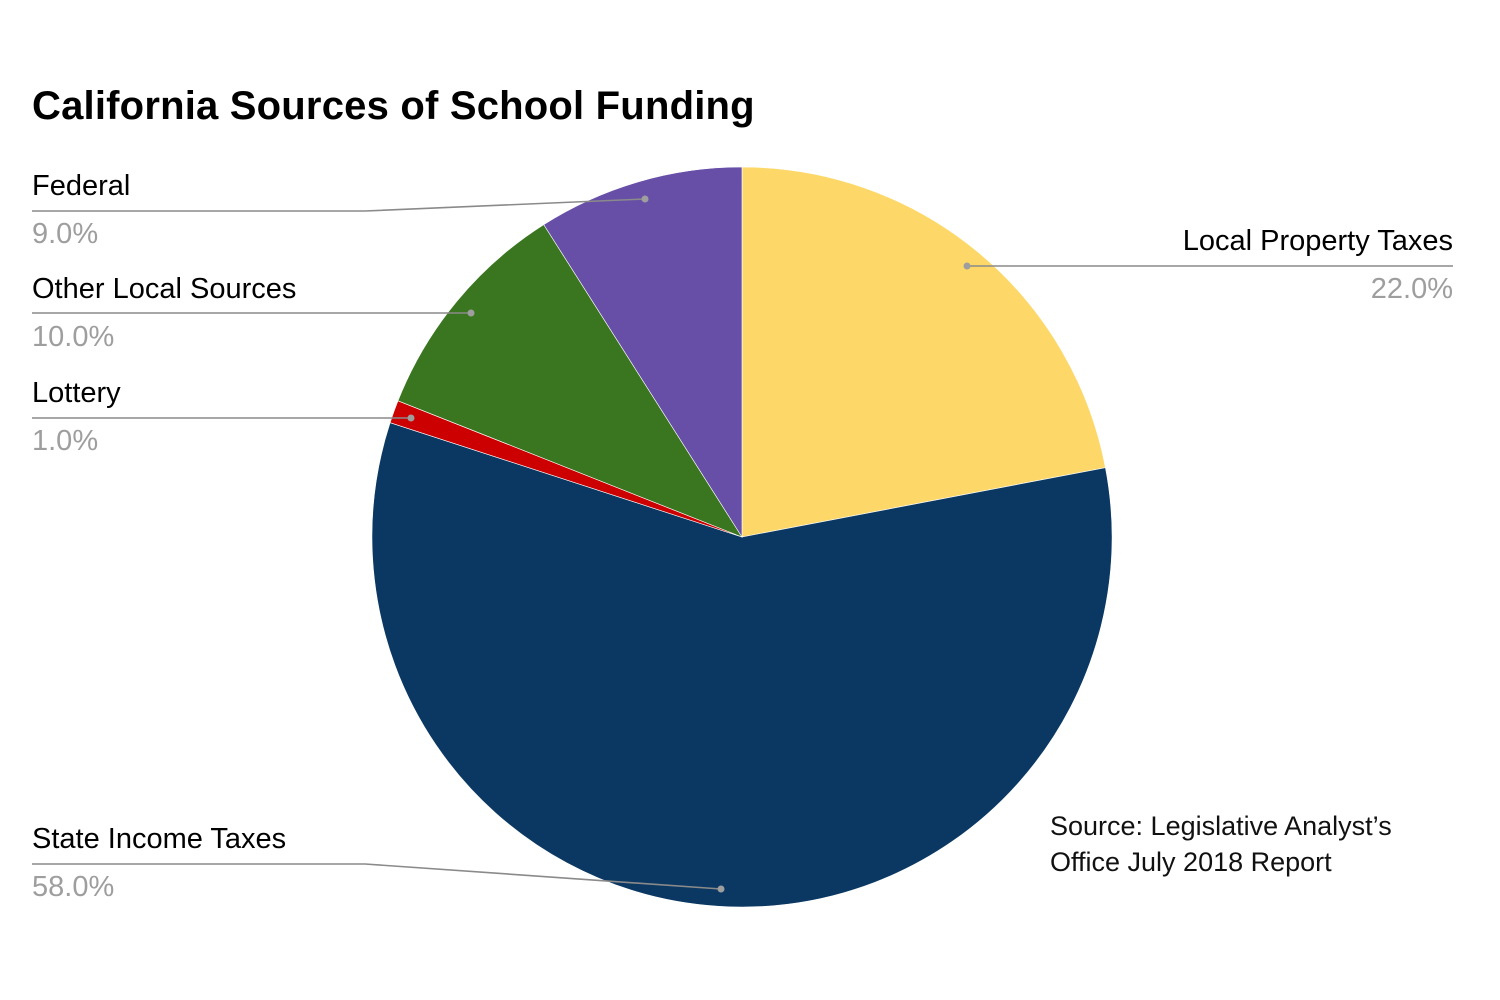  Describe the element at coordinates (1191, 862) in the screenshot. I see `source-line-2: Office July 2018 Report` at that location.